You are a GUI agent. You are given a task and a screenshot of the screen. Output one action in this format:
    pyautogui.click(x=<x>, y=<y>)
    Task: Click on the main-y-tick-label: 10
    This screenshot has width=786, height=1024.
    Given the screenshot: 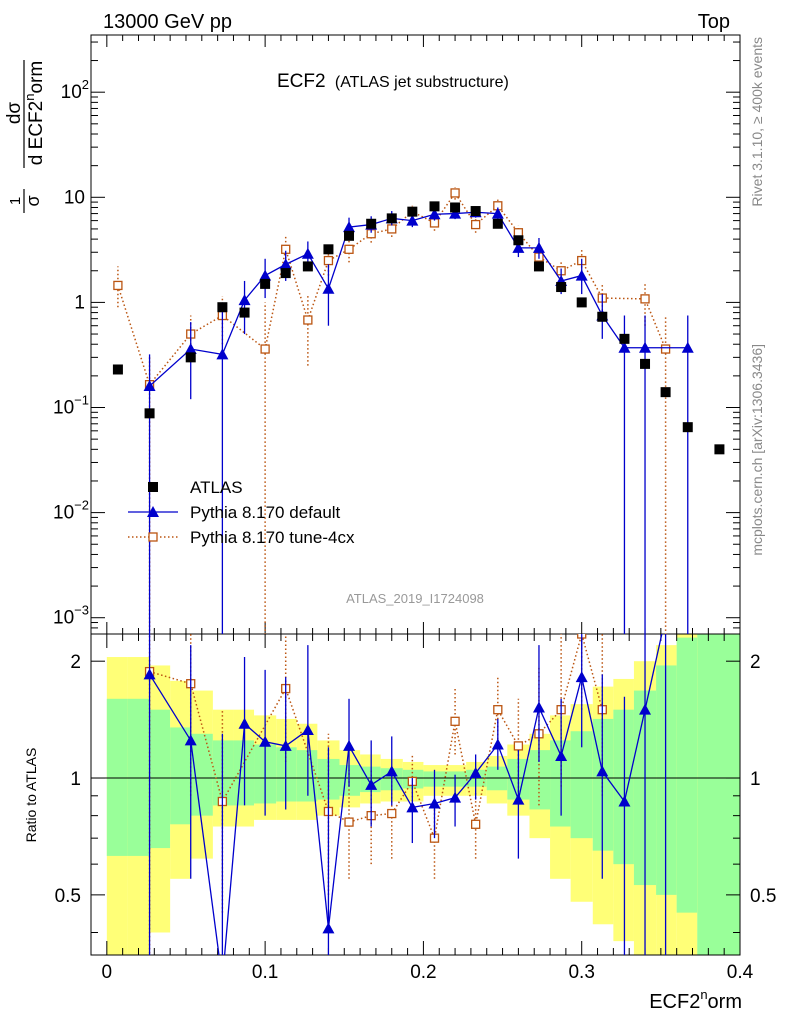 What is the action you would take?
    pyautogui.click(x=74, y=197)
    